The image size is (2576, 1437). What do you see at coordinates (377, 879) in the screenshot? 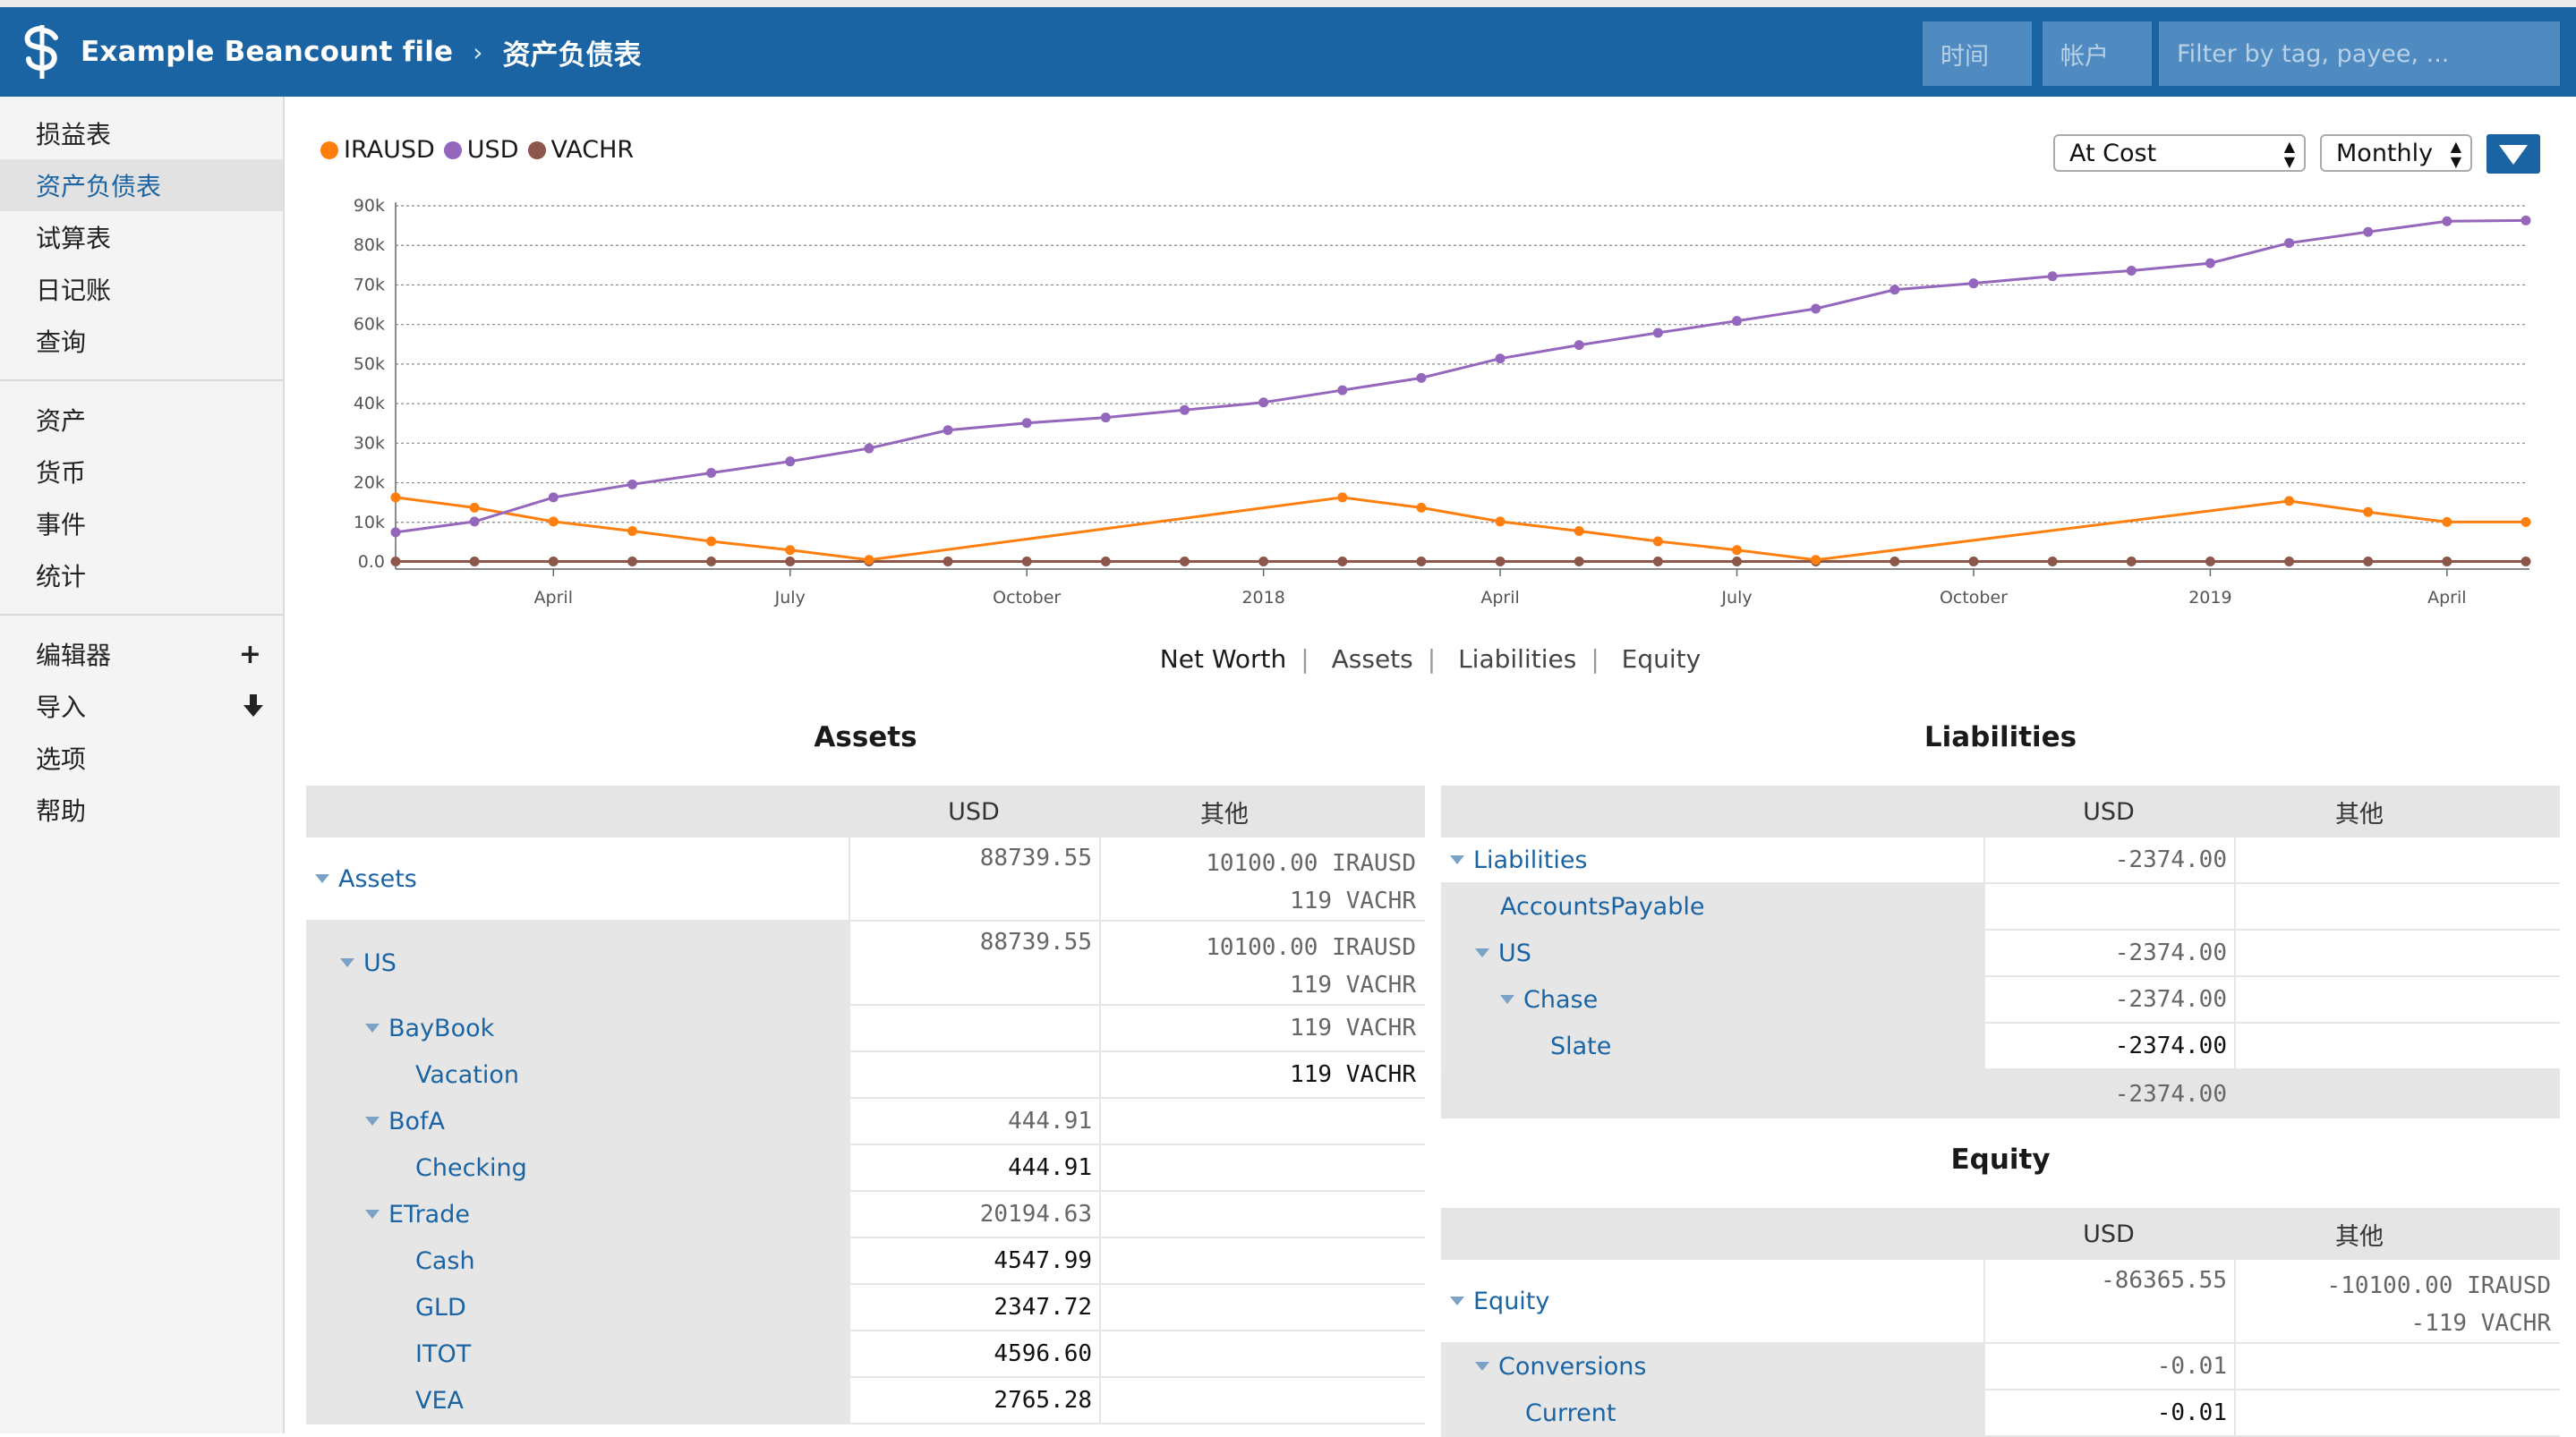
I see `account-link: Assets` at bounding box center [377, 879].